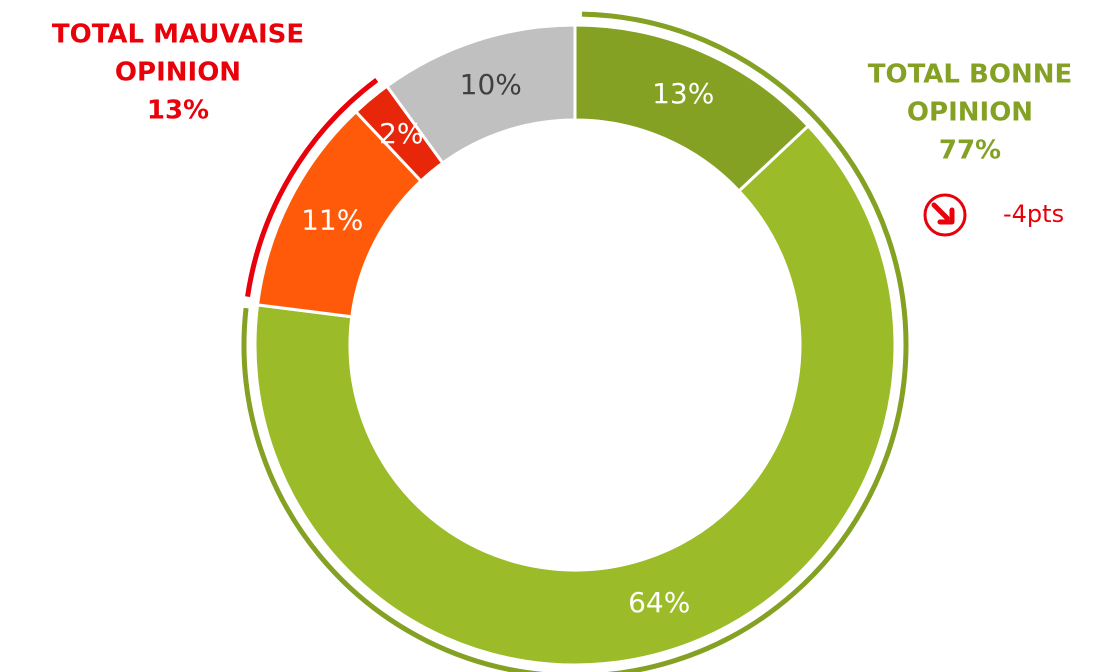  I want to click on data-label: 13%, so click(683, 93).